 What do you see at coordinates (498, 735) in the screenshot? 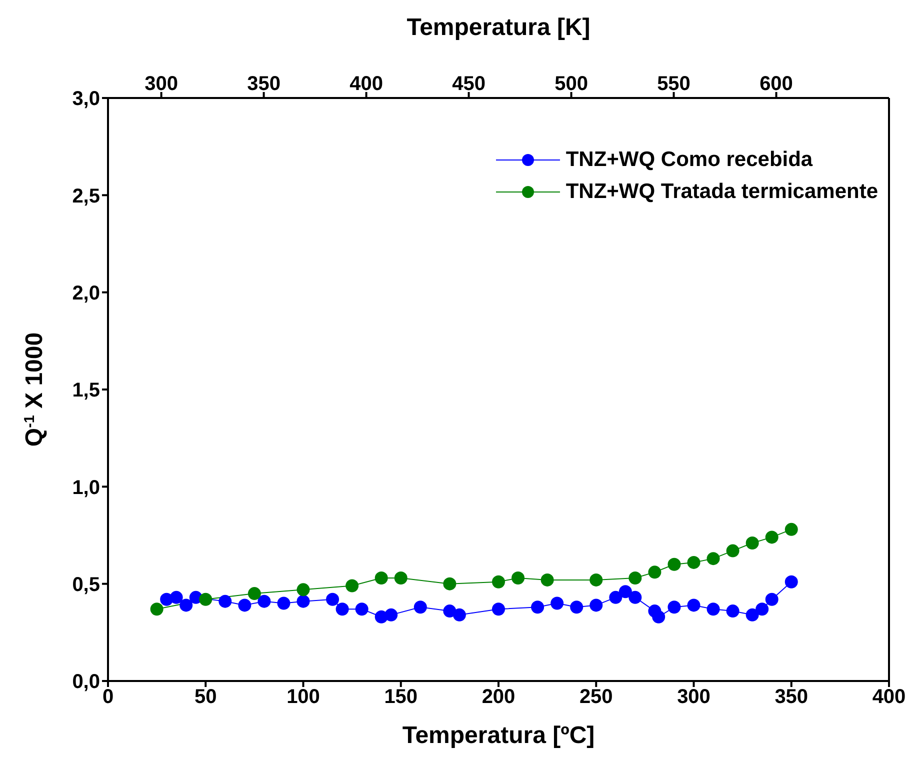
I see `x-axis-title: Temperatura [ºC]` at bounding box center [498, 735].